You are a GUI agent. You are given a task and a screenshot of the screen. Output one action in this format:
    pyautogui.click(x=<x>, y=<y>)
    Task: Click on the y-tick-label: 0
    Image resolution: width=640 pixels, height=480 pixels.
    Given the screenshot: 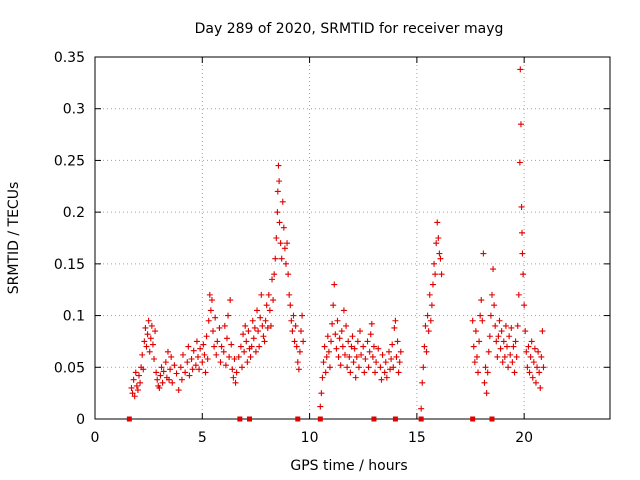 What is the action you would take?
    pyautogui.click(x=80, y=420)
    